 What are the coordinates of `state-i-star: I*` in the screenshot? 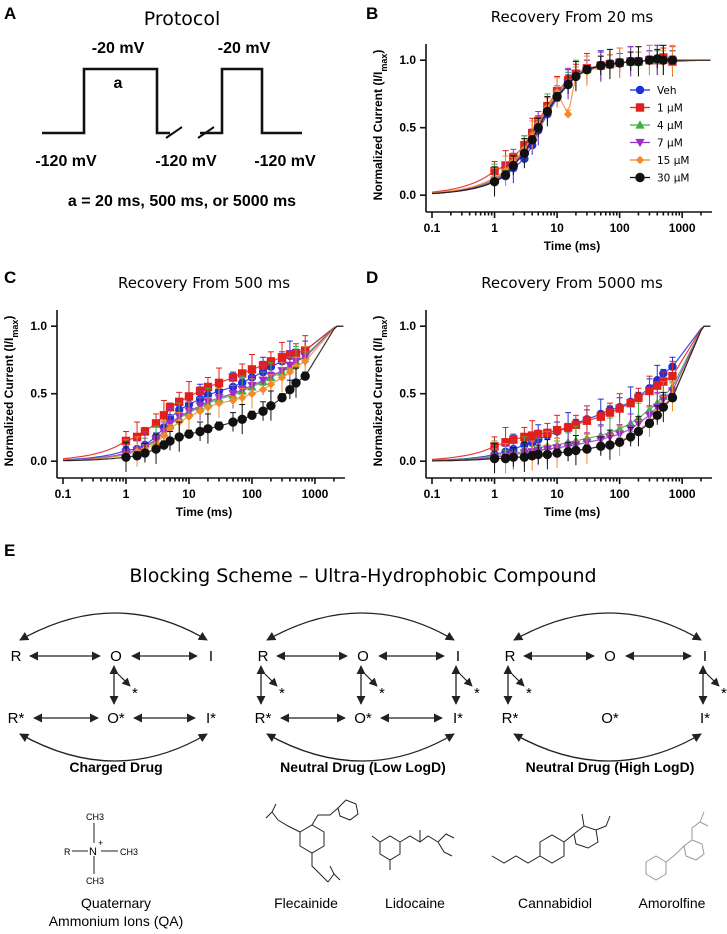 It's located at (705, 718).